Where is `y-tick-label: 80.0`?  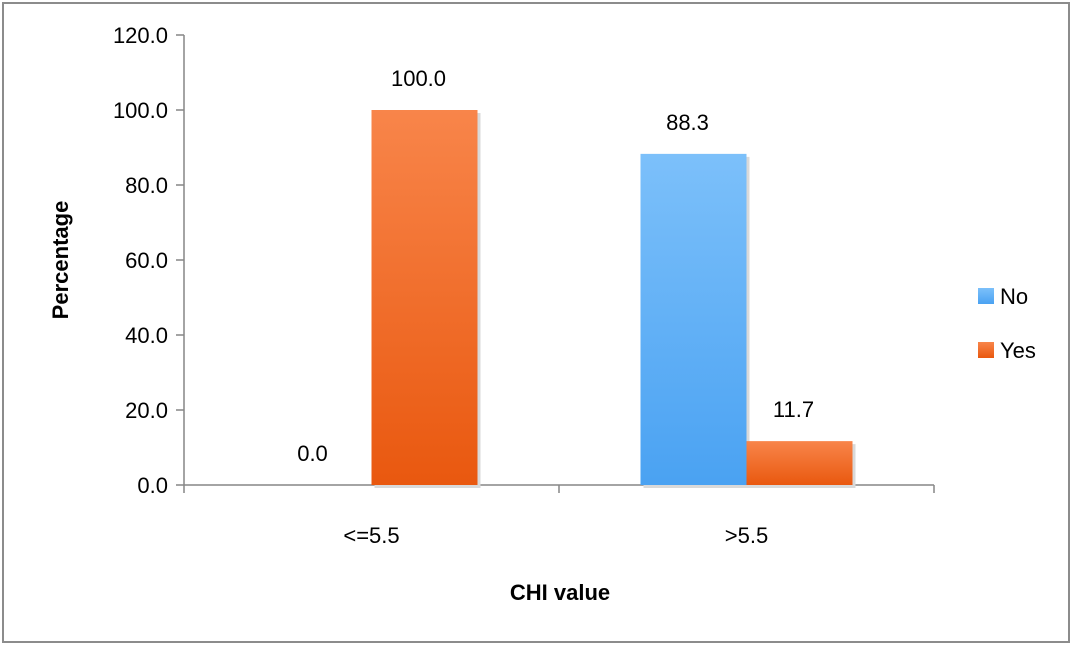 y-tick-label: 80.0 is located at coordinates (146, 185).